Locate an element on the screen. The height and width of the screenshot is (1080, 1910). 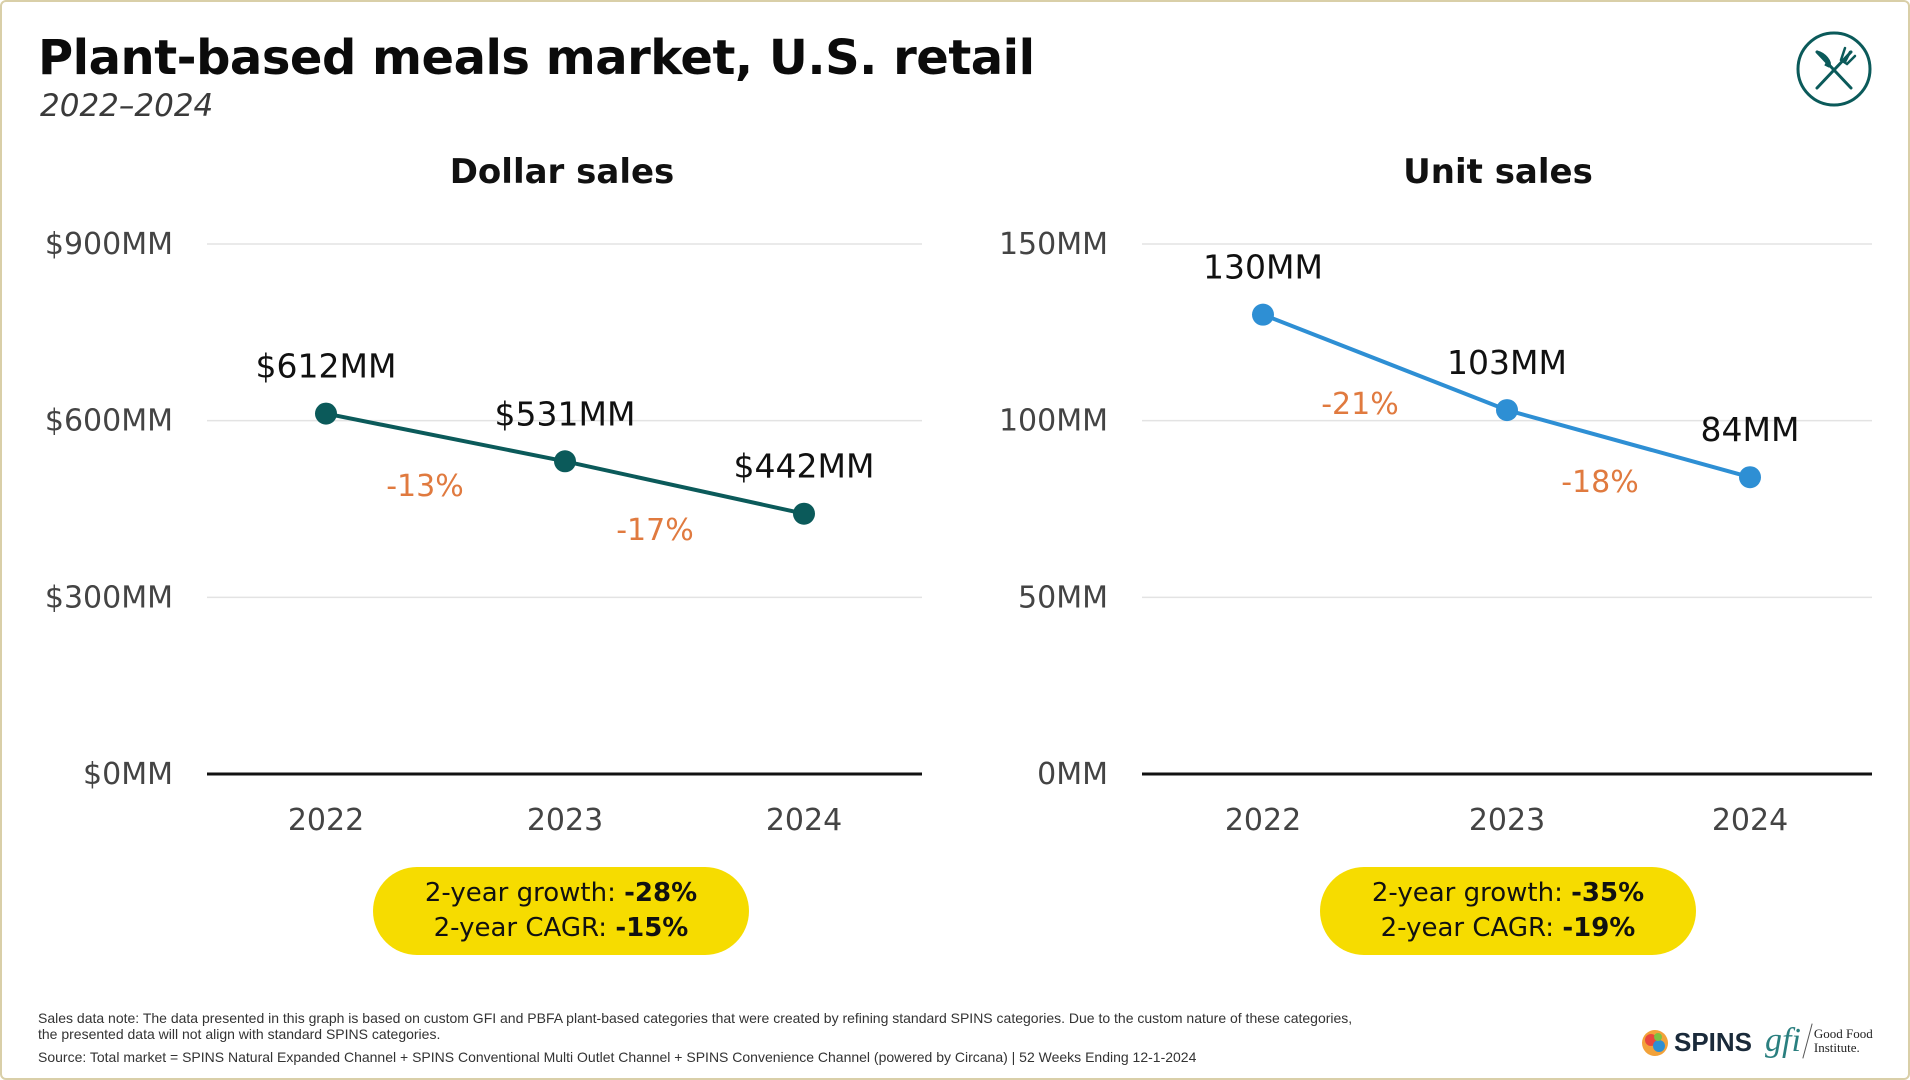
fork-knife-crossed-icon is located at coordinates (1834, 69).